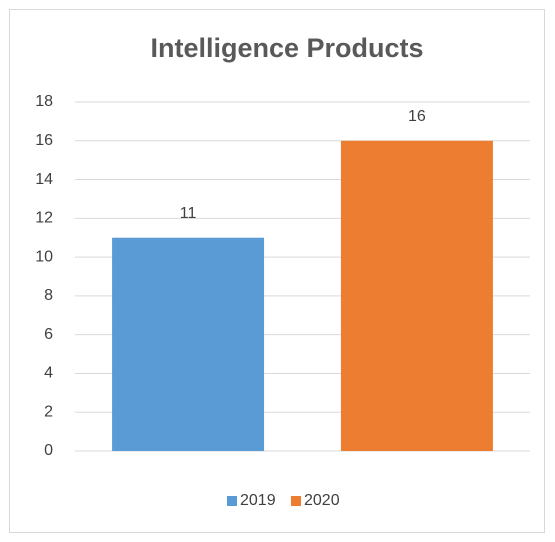 Image resolution: width=555 pixels, height=542 pixels. What do you see at coordinates (48, 295) in the screenshot?
I see `y-tick-label: 8` at bounding box center [48, 295].